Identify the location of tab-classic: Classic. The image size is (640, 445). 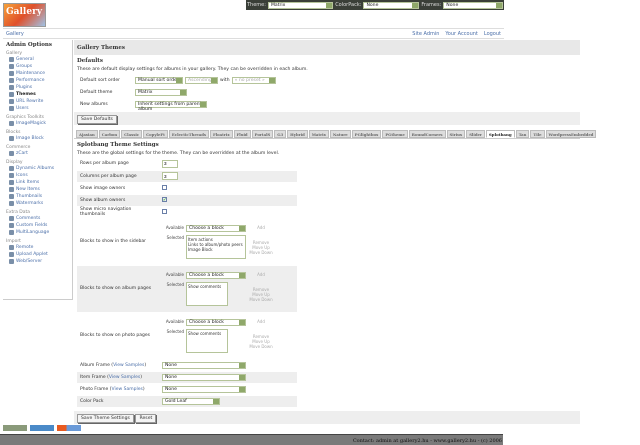
(132, 134).